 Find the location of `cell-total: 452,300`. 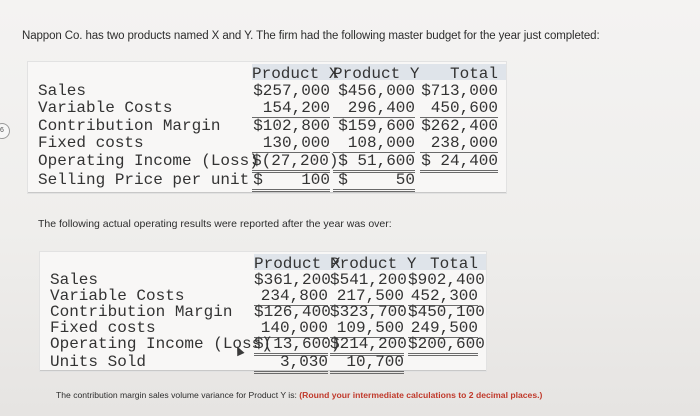

cell-total: 452,300 is located at coordinates (443, 296).